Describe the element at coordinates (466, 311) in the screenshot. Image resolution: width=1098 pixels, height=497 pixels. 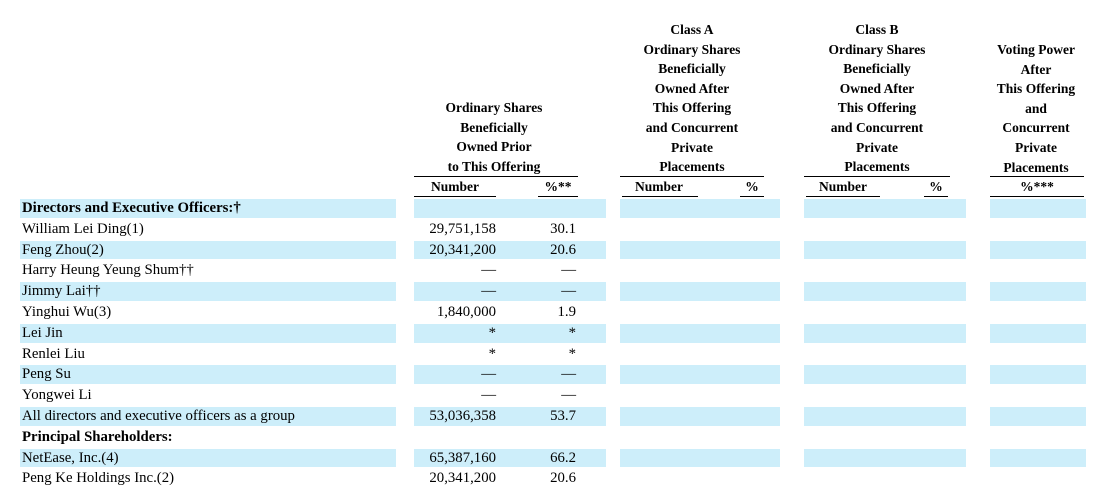
I see `shares-number-cell: 1,840,000` at that location.